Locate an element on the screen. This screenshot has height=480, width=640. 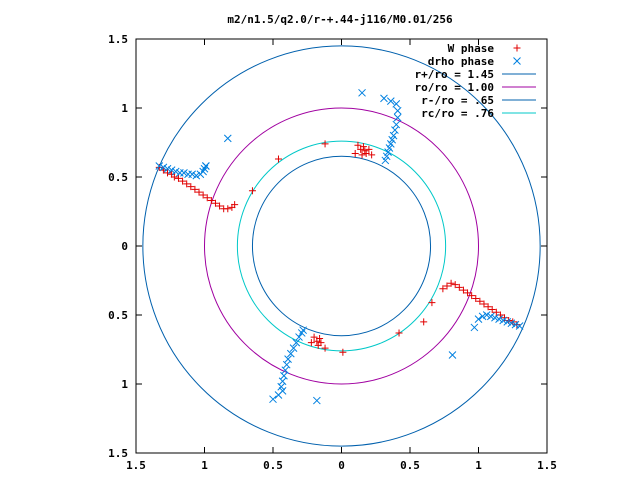
x-tick-label: 0 is located at coordinates (341, 465).